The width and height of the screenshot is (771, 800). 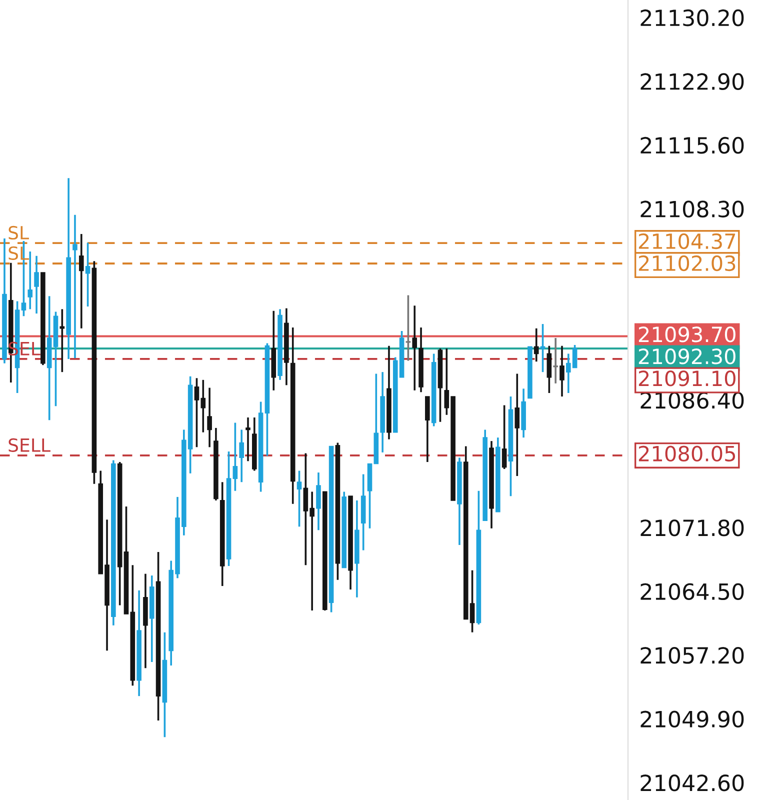 What do you see at coordinates (687, 241) in the screenshot?
I see `text: 21104.37` at bounding box center [687, 241].